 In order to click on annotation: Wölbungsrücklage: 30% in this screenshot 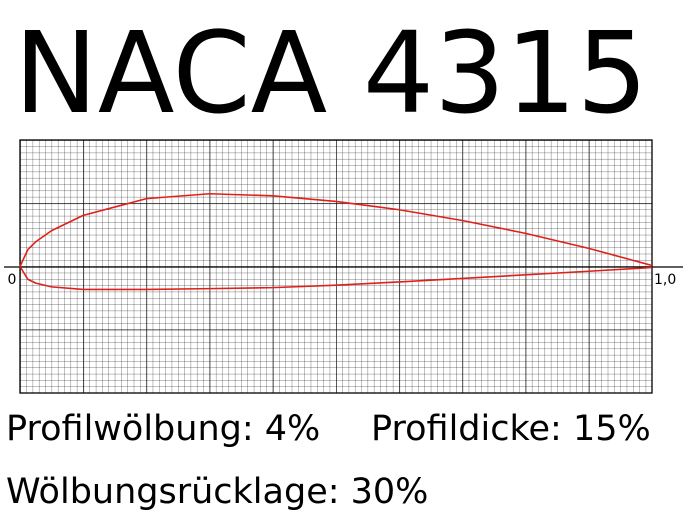, I will do `click(217, 492)`.